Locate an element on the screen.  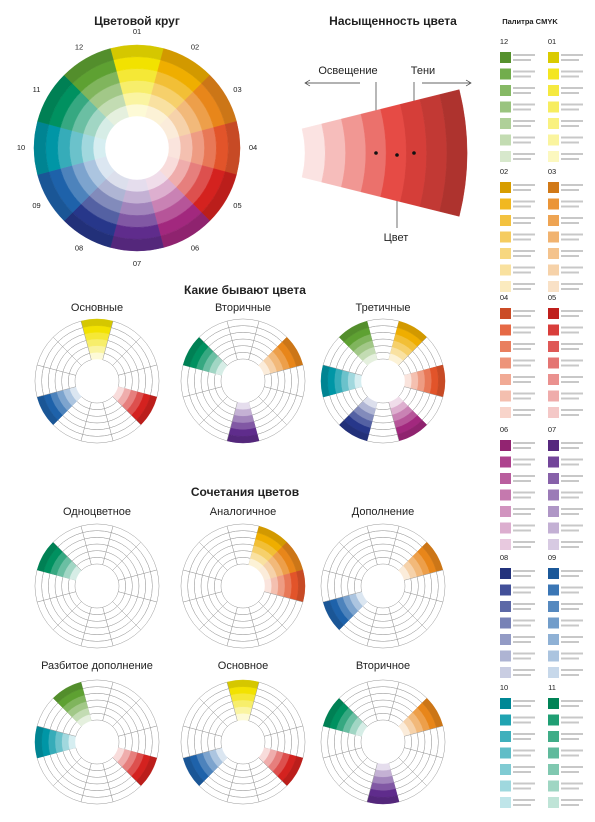
wheel-label: 04 is located at coordinates (253, 147).